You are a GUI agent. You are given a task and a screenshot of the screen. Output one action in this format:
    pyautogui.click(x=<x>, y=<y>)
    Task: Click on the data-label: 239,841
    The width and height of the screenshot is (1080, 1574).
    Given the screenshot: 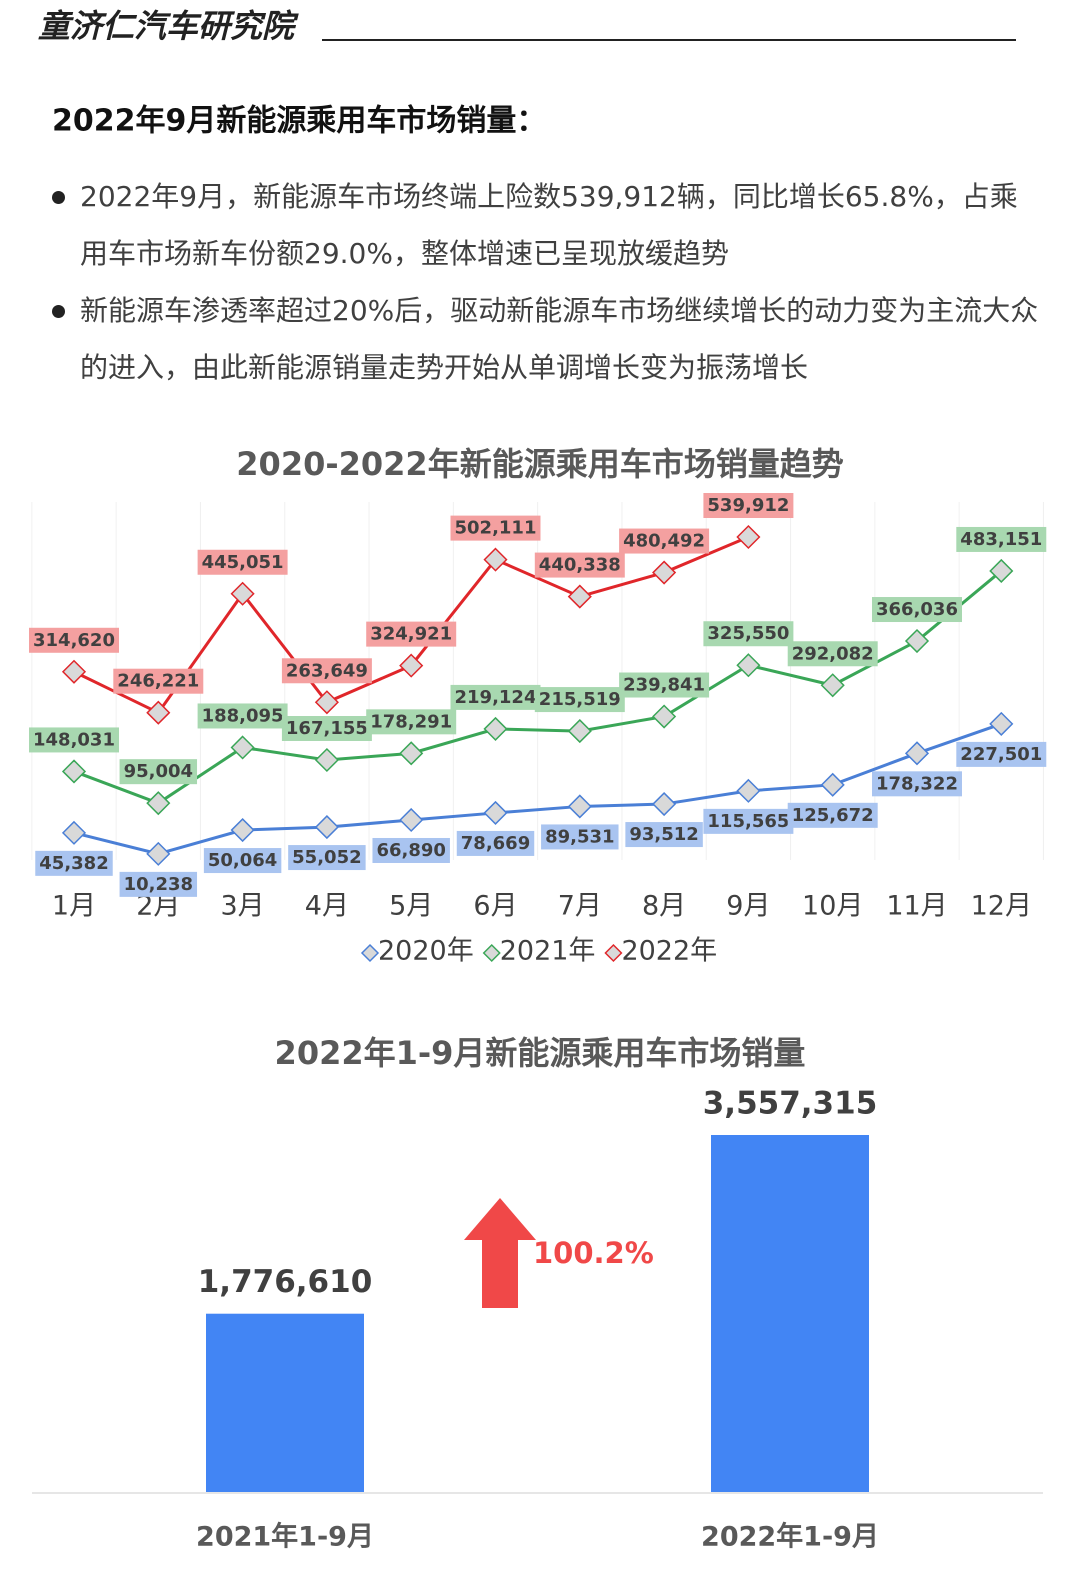 What is the action you would take?
    pyautogui.click(x=664, y=685)
    